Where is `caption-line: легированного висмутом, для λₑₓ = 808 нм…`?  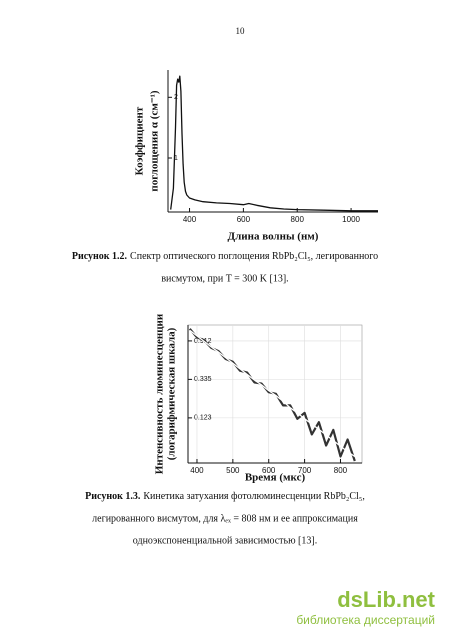 caption-line: легированного висмутом, для λₑₓ = 808 нм… is located at coordinates (225, 518).